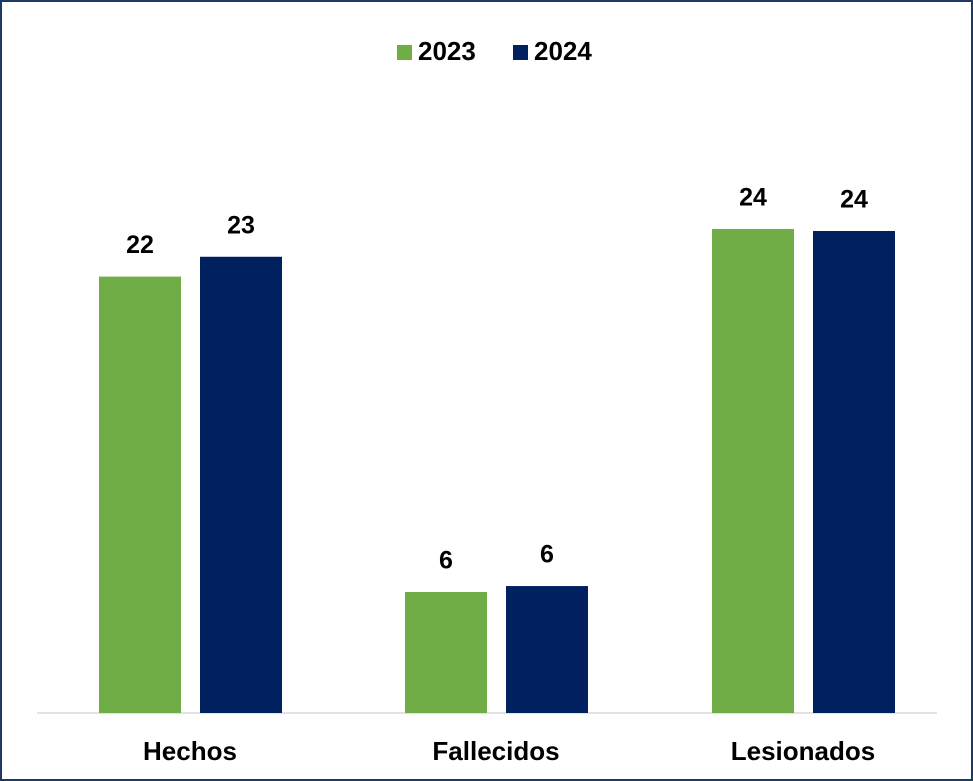 The width and height of the screenshot is (973, 781). I want to click on data-label: 23, so click(241, 225).